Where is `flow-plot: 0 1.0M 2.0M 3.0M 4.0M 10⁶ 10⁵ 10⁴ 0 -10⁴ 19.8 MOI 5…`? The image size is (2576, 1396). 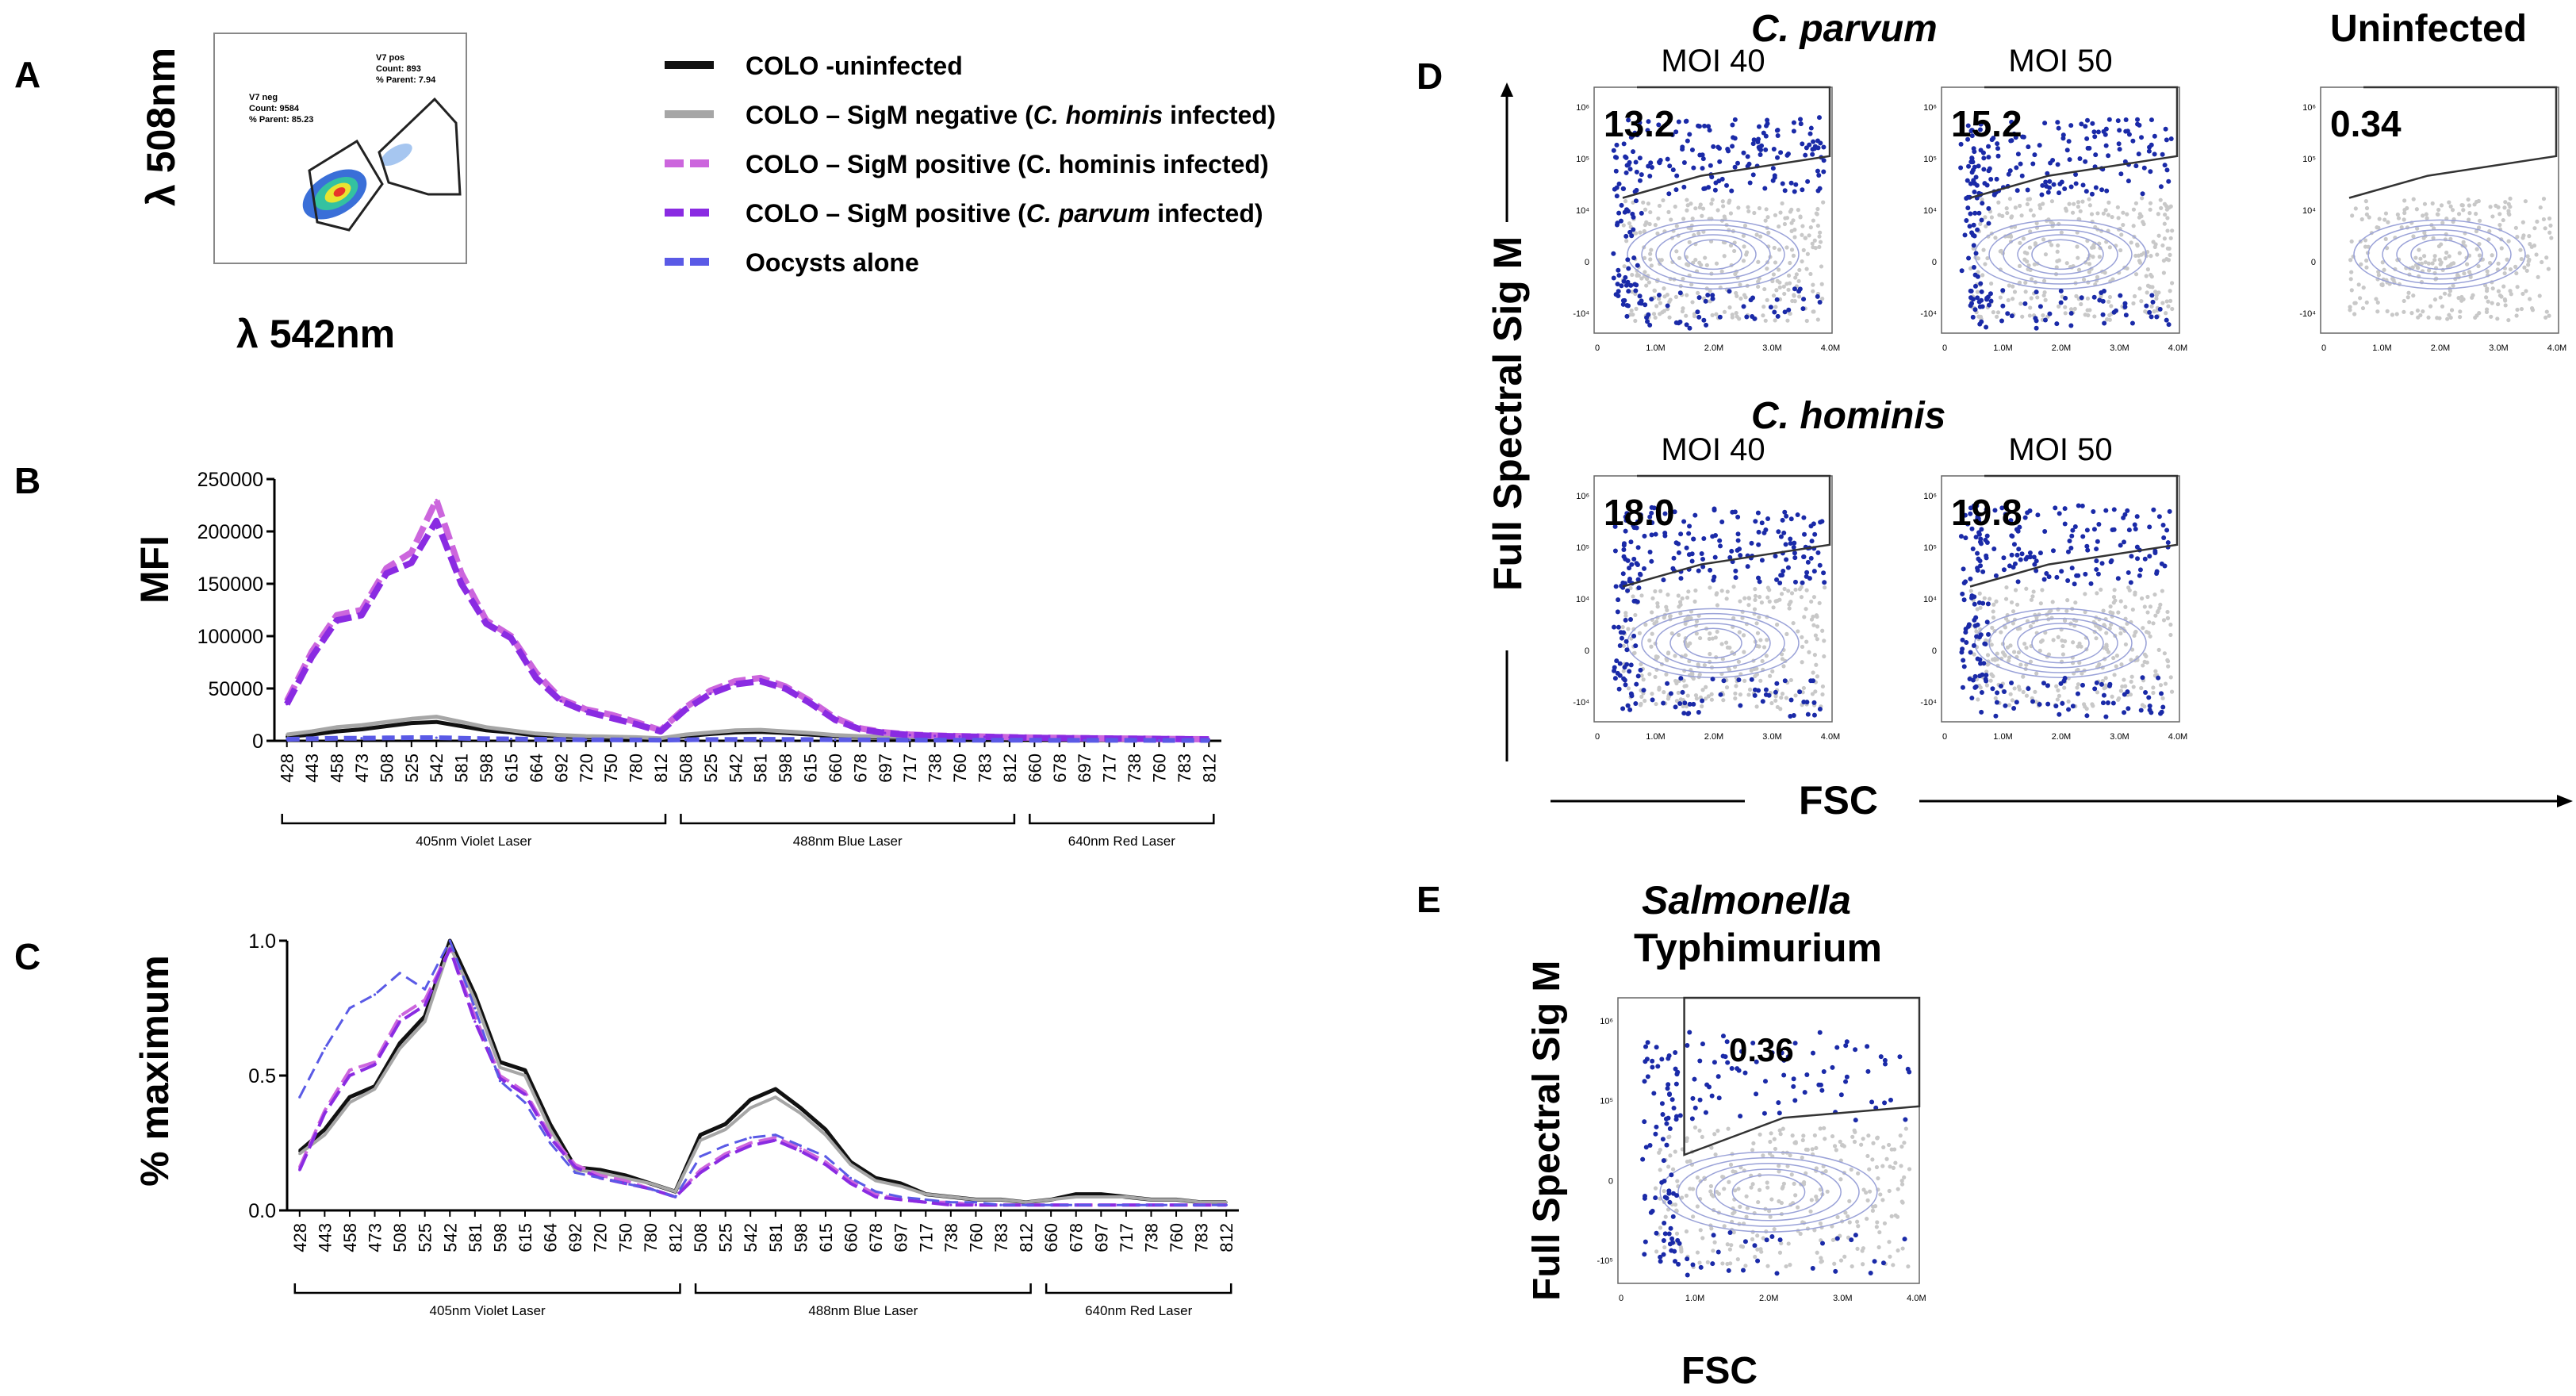
flow-plot: 0 1.0M 2.0M 3.0M 4.0M 10⁶ 10⁵ 10⁴ 0 -10⁴ 19.8 MOI 5… is located at coordinates (2053, 587).